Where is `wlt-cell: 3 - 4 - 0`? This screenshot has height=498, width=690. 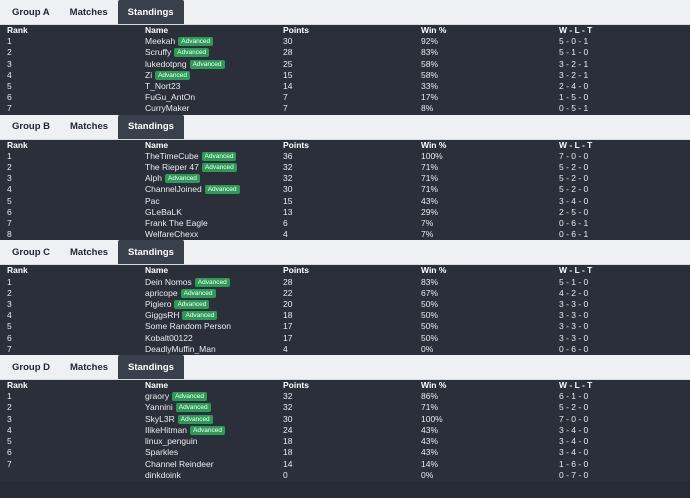
wlt-cell: 3 - 4 - 0 is located at coordinates (574, 441).